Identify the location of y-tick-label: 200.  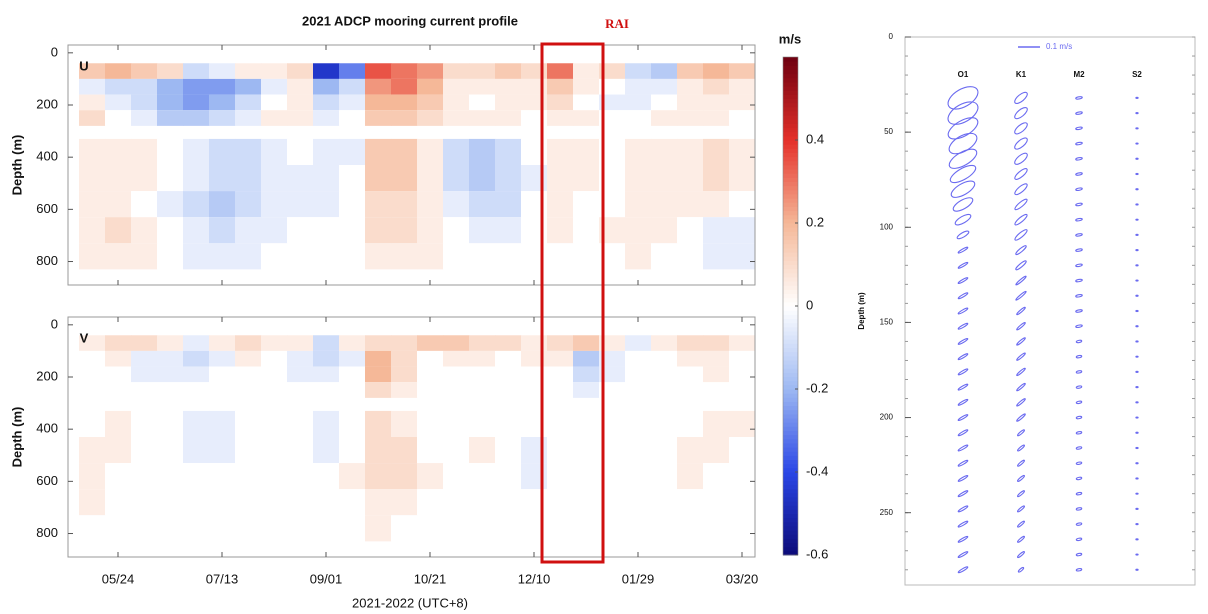
(47, 103).